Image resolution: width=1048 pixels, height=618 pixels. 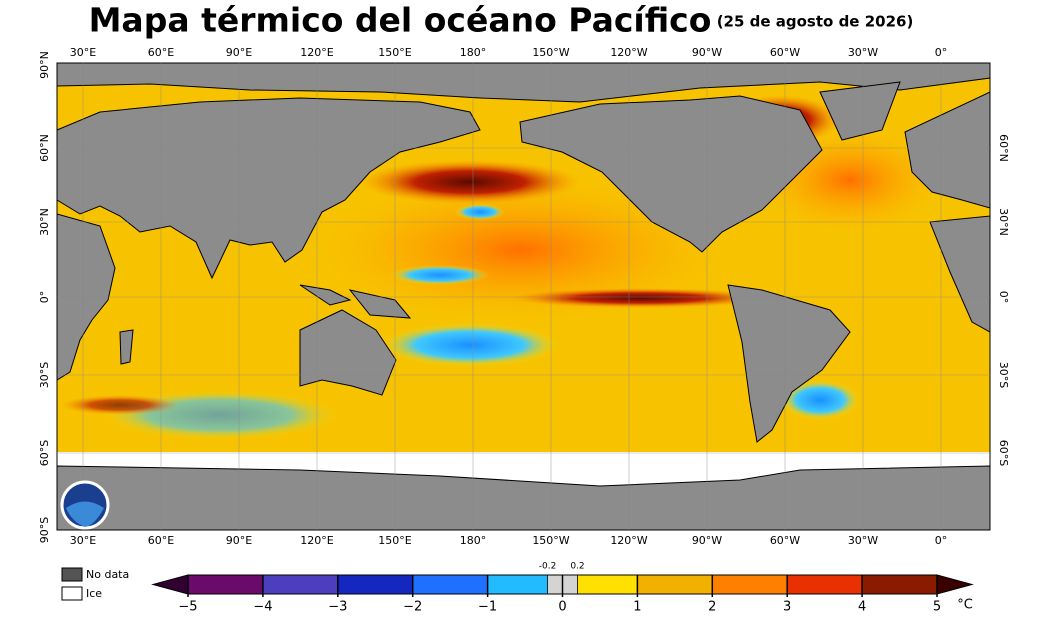 What do you see at coordinates (44, 65) in the screenshot?
I see `lat-label: 90°N` at bounding box center [44, 65].